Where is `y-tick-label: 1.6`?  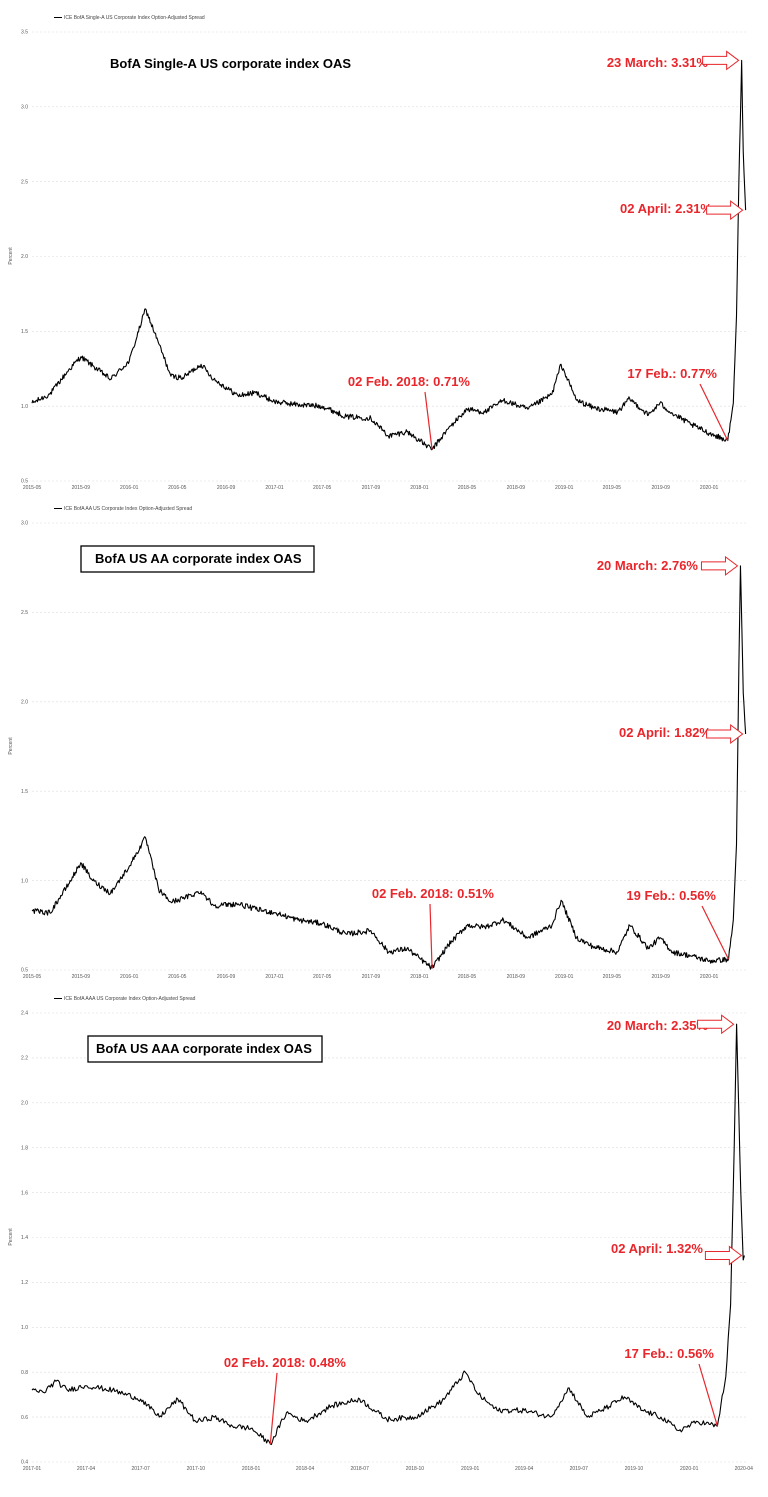 y-tick-label: 1.6 is located at coordinates (24, 1193).